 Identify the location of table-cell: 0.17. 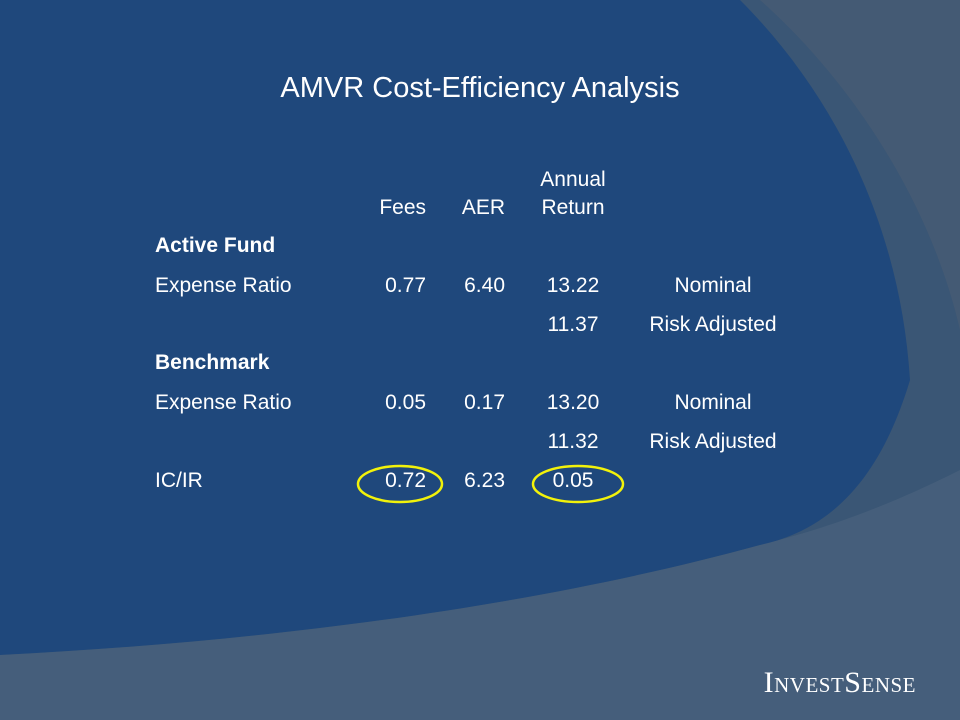
(484, 402).